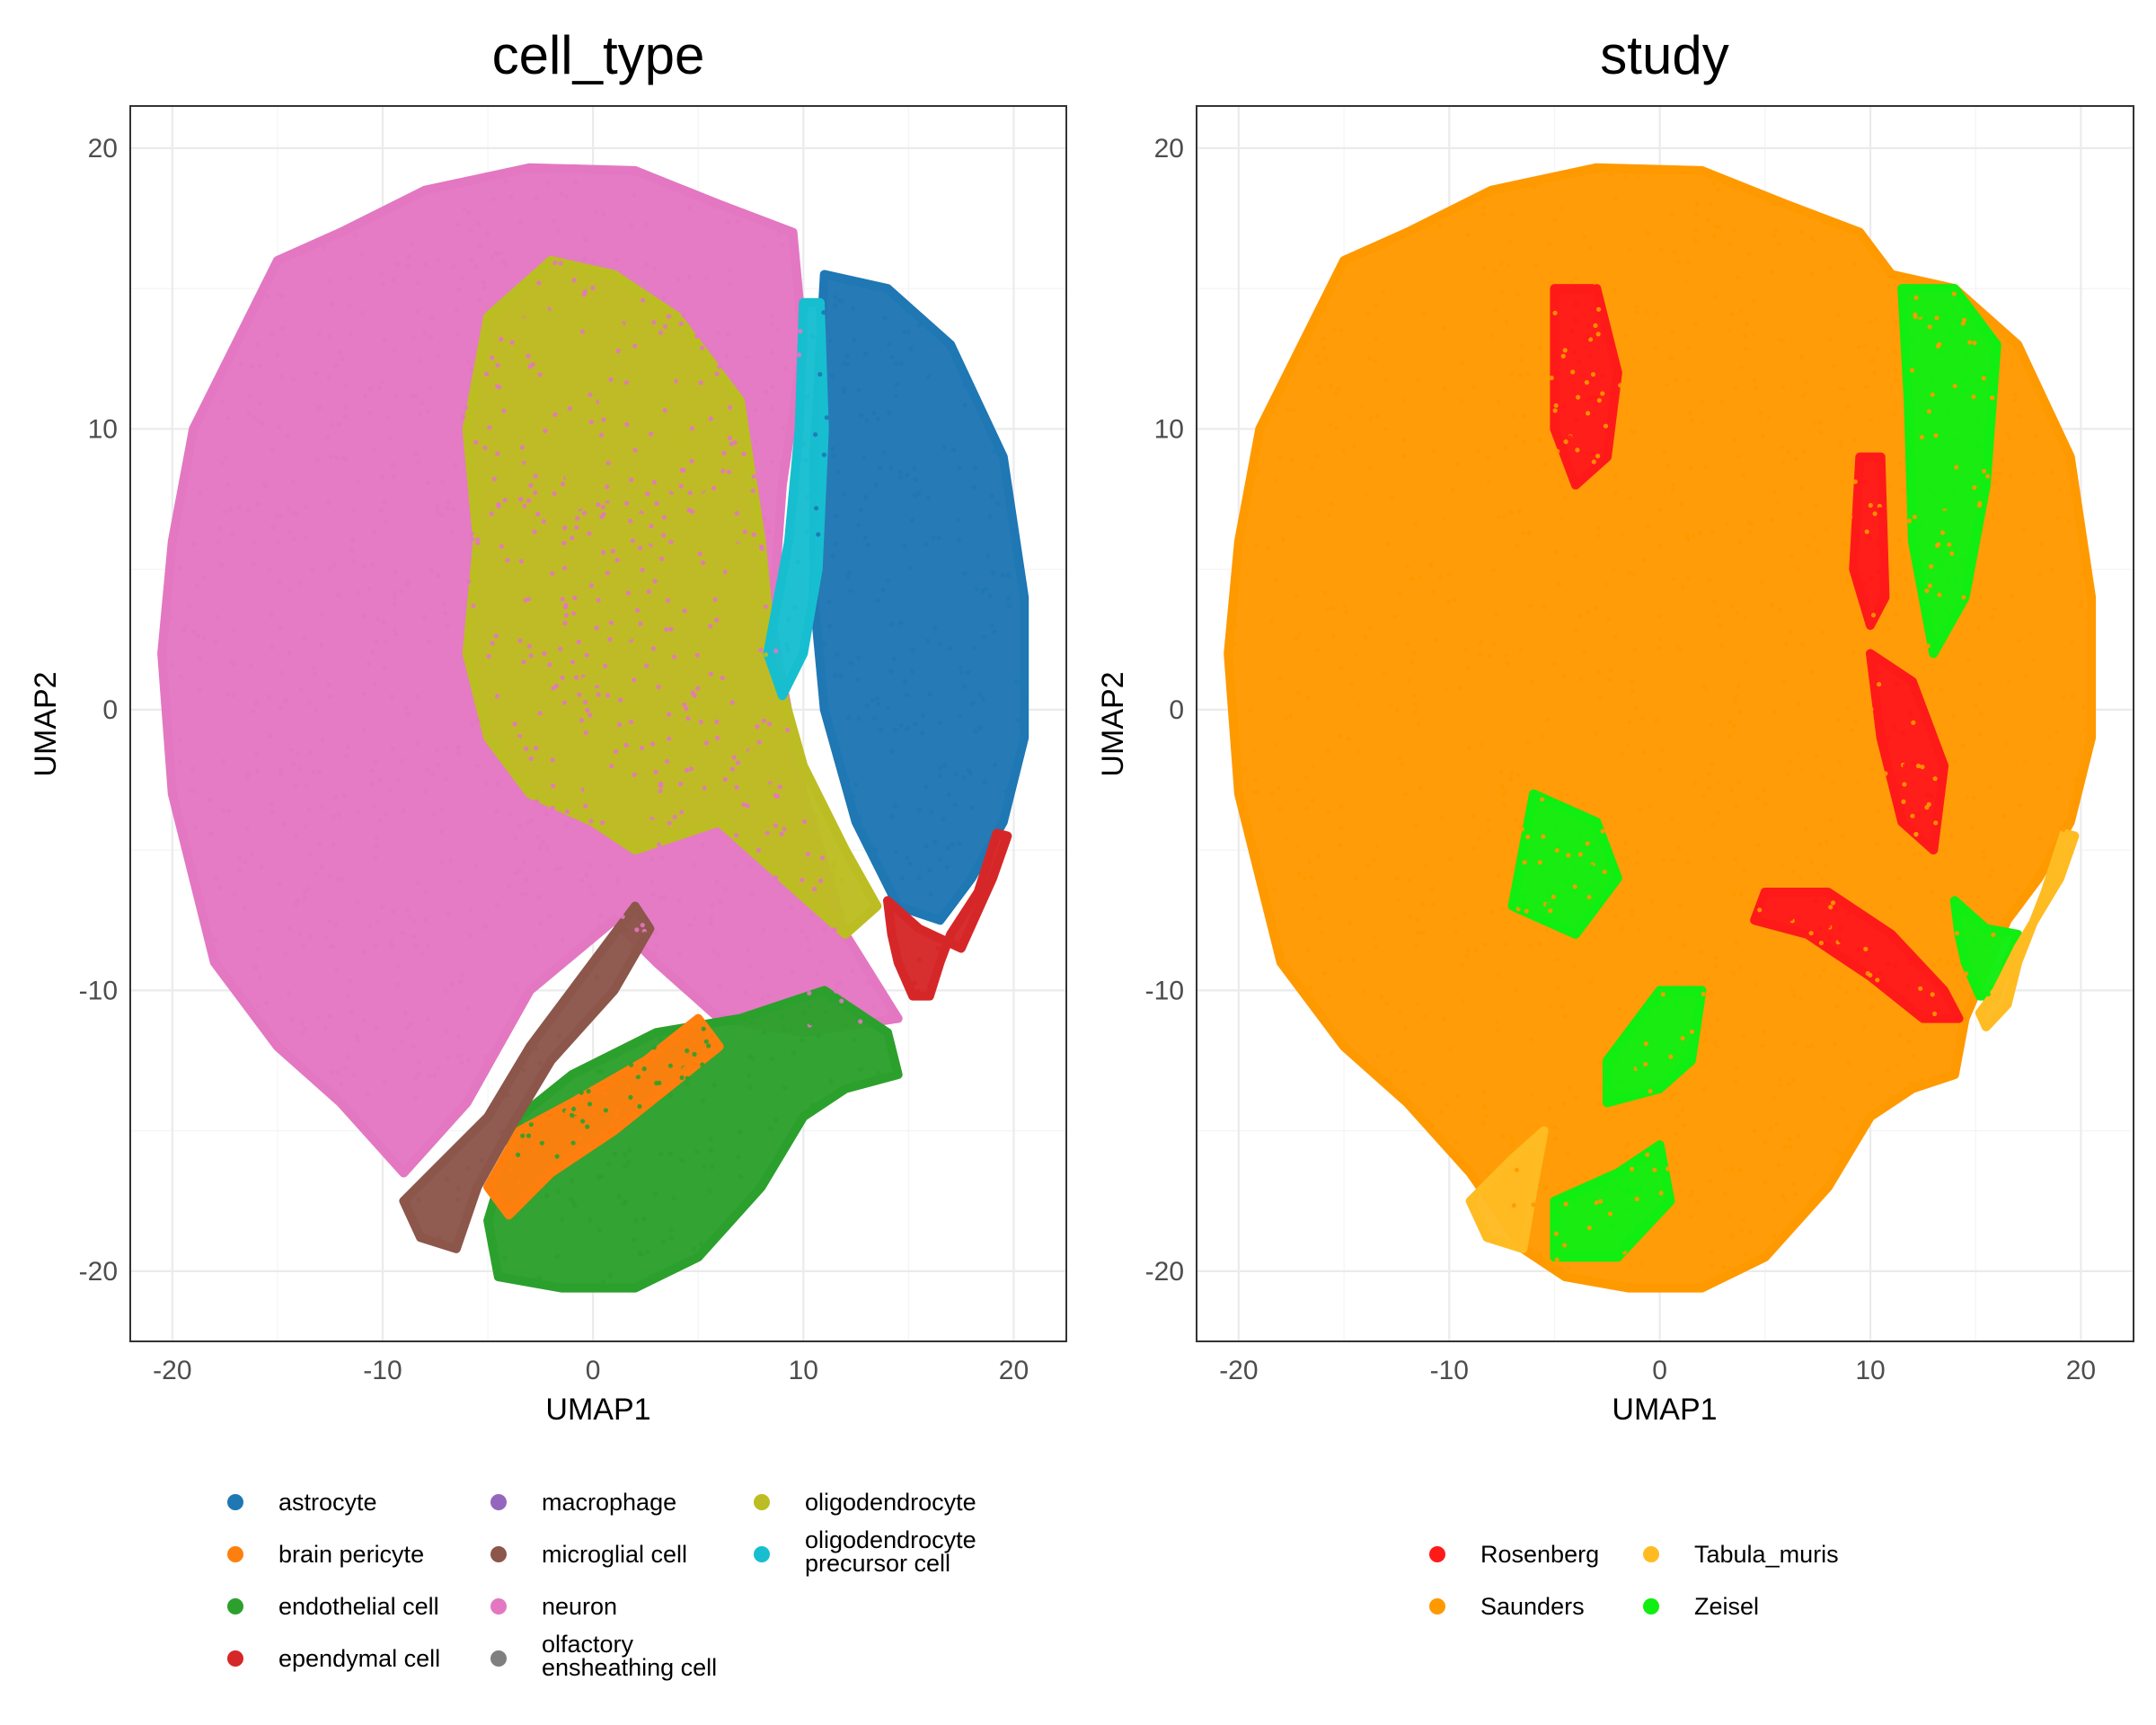 Image resolution: width=2156 pixels, height=1725 pixels. I want to click on point-cloud-ependymal-cell, so click(947, 914).